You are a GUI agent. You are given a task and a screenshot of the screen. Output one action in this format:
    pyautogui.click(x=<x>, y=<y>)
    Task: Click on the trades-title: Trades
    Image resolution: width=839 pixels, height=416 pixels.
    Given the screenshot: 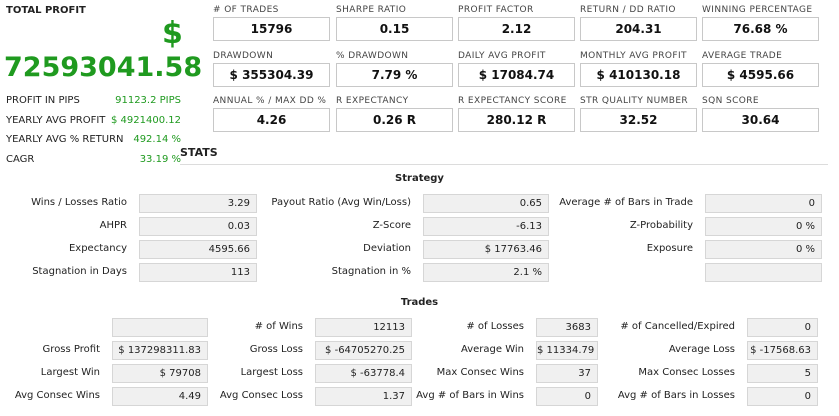 What is the action you would take?
    pyautogui.click(x=419, y=302)
    